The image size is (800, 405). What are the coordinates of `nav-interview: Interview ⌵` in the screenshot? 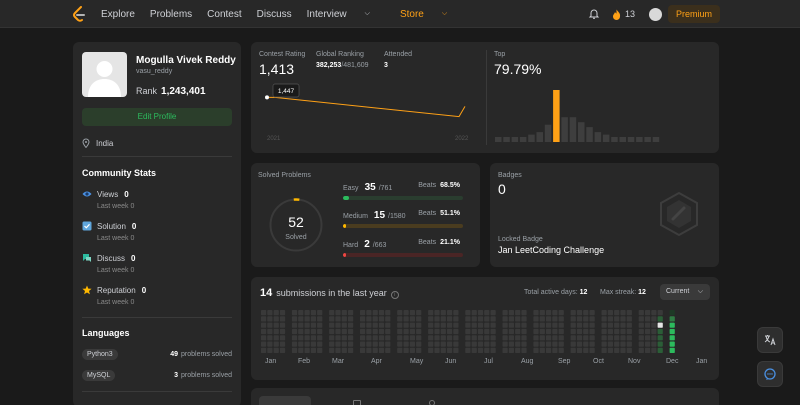 It's located at (346, 14).